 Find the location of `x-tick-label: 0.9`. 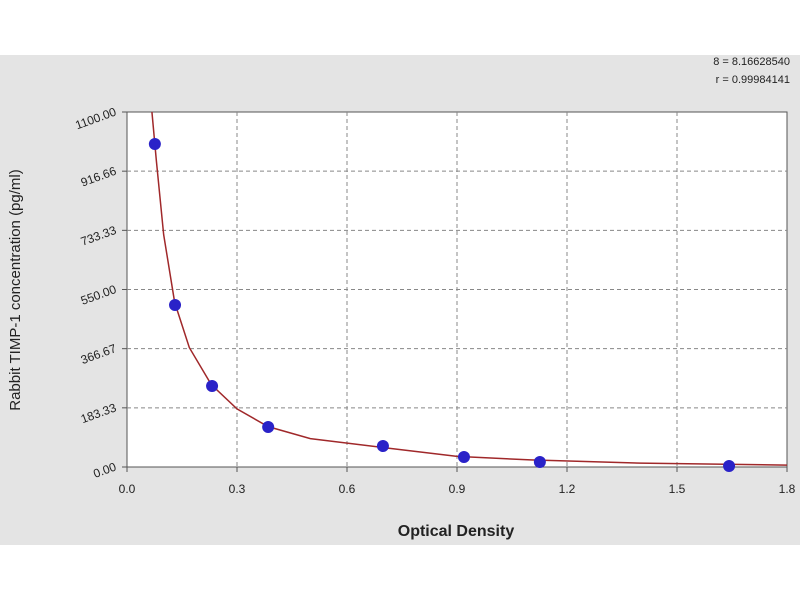

x-tick-label: 0.9 is located at coordinates (457, 489).